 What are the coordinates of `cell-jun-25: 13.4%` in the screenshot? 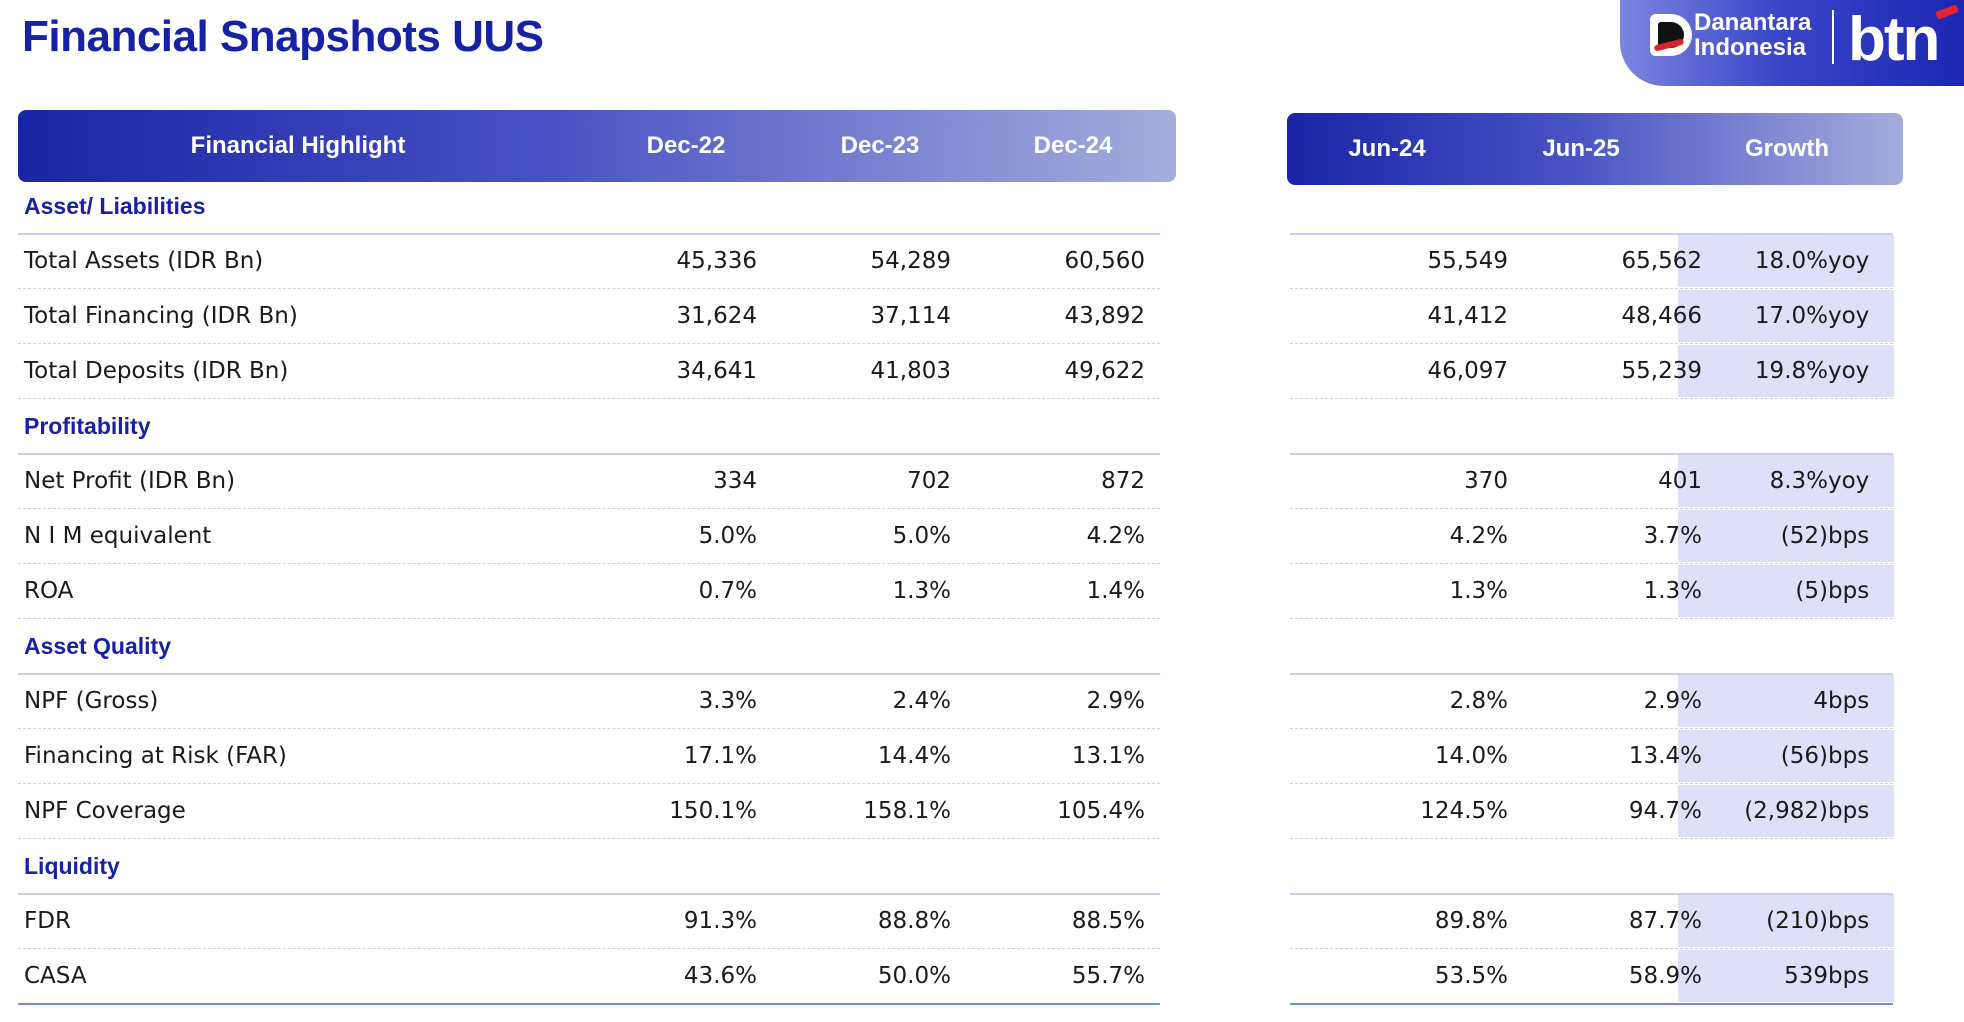 It's located at (1665, 756).